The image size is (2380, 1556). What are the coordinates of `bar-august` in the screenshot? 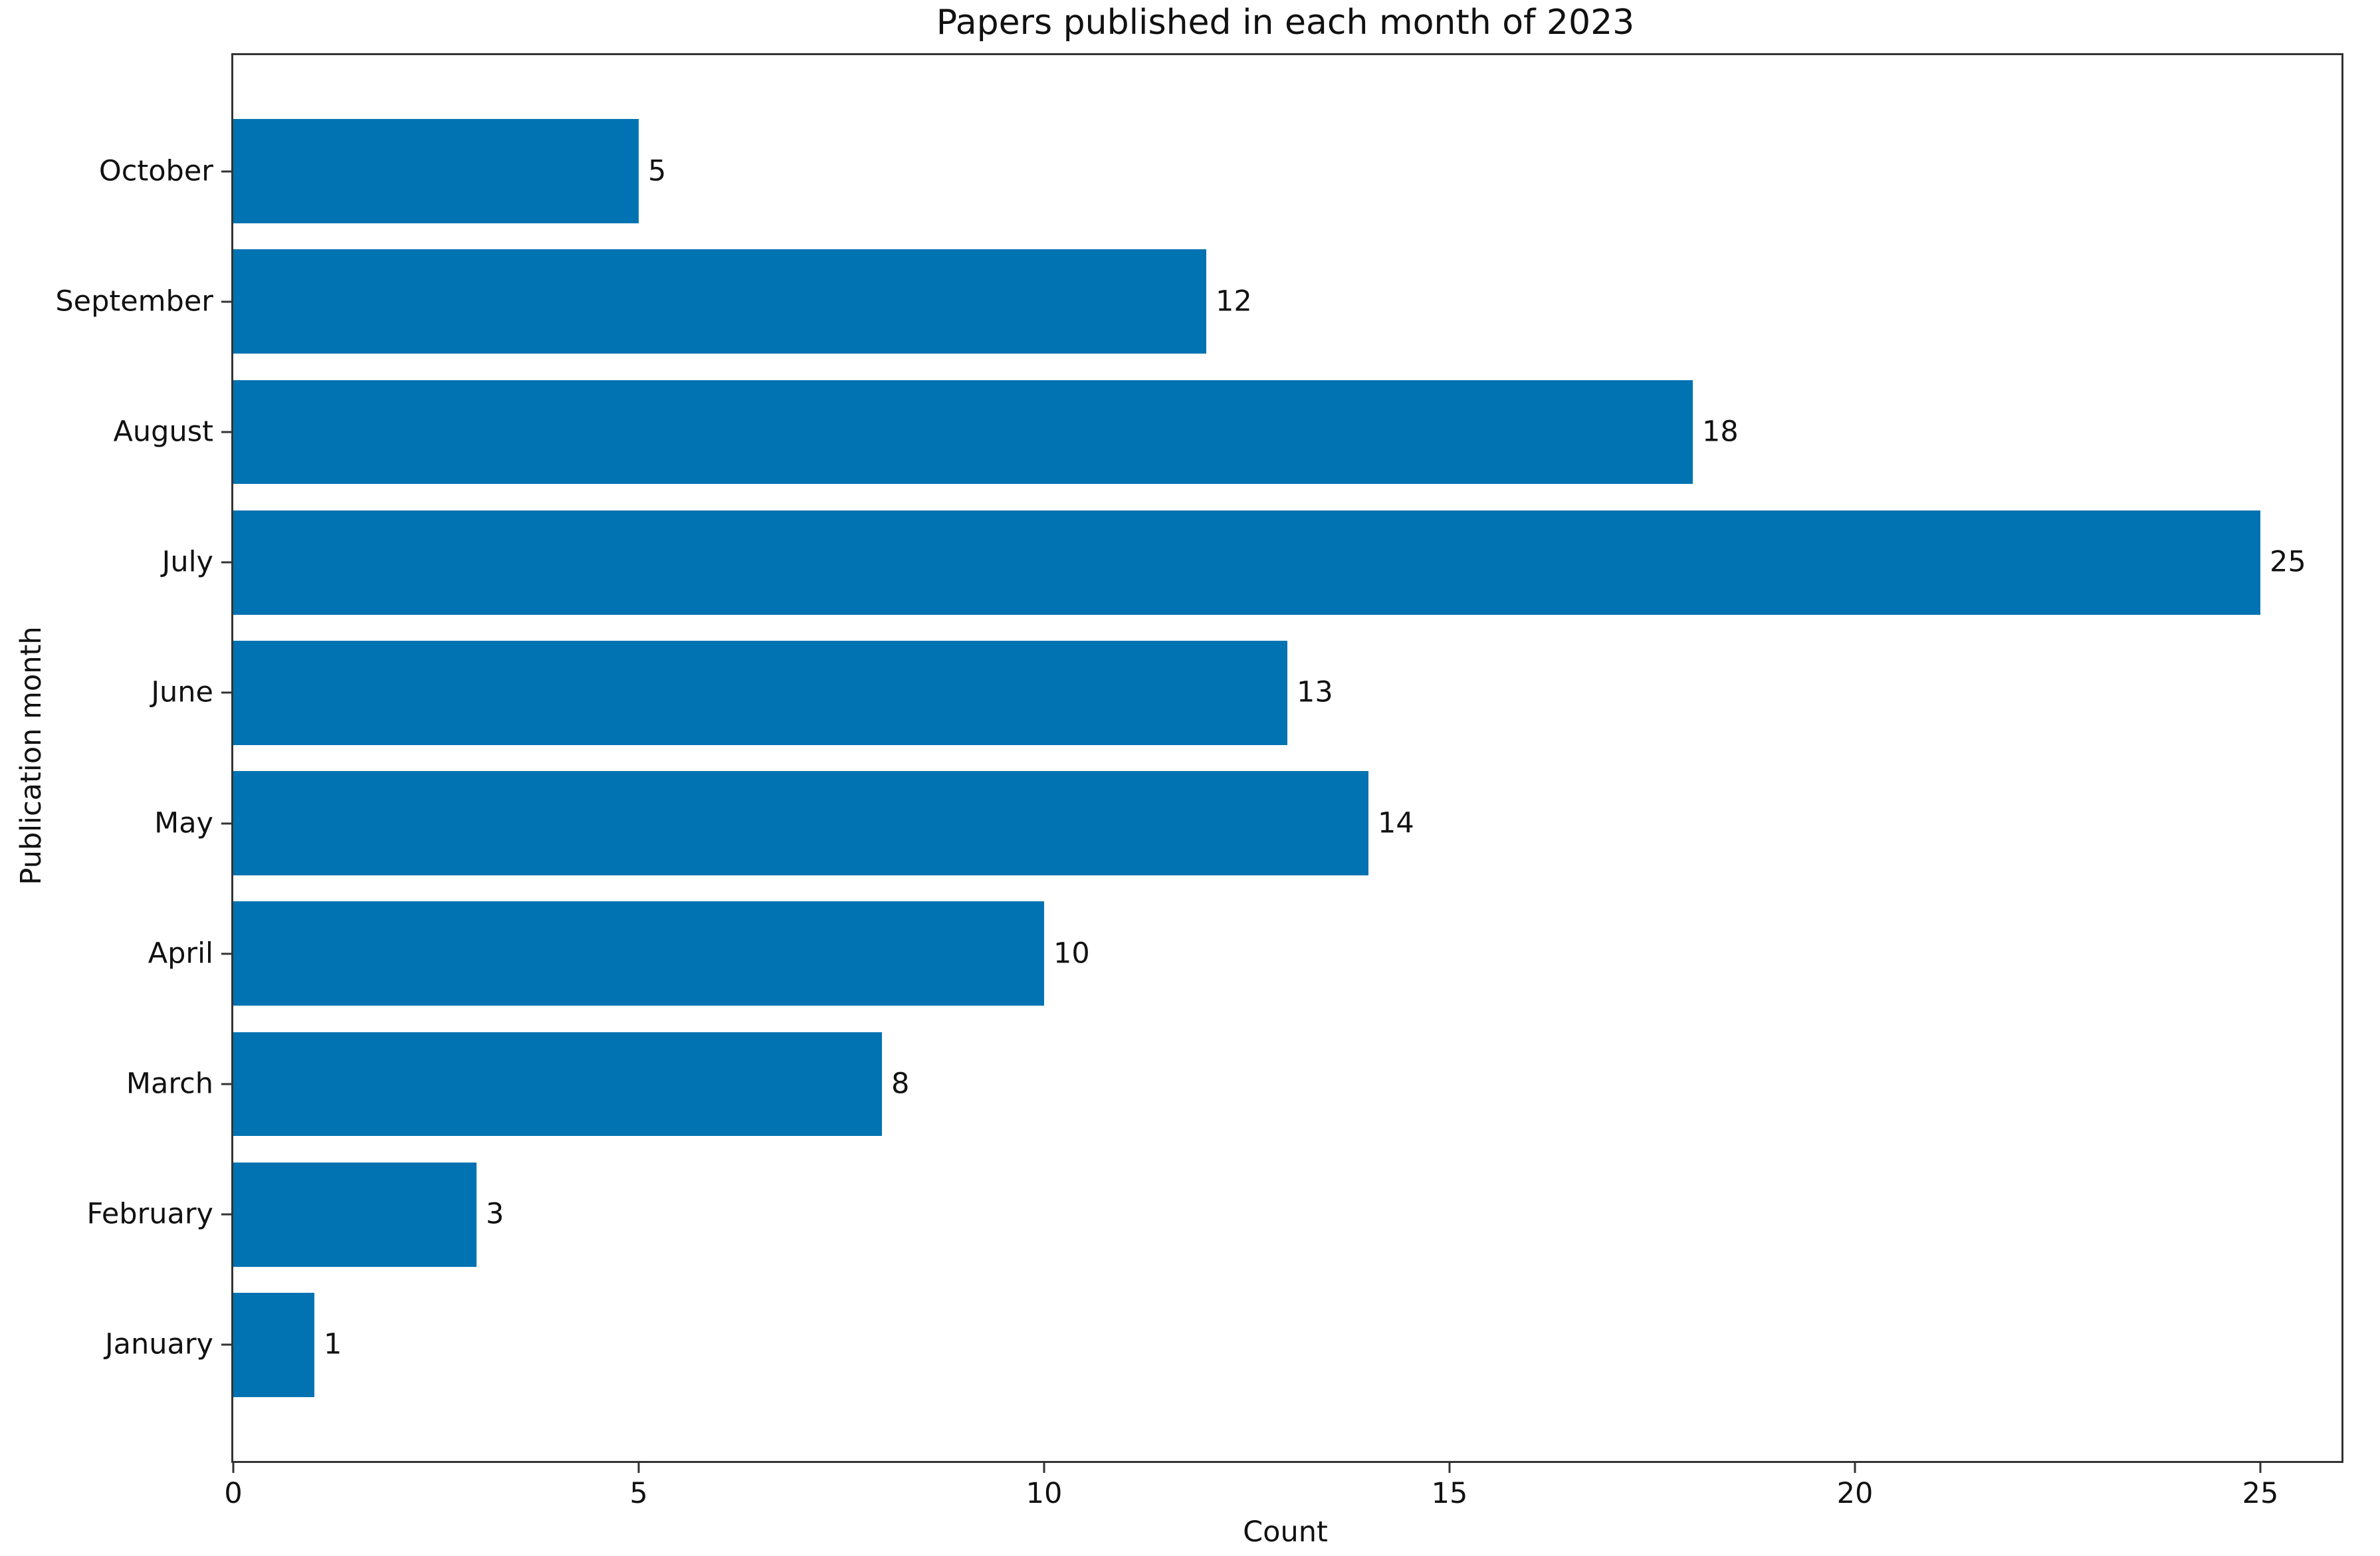 It's located at (963, 432).